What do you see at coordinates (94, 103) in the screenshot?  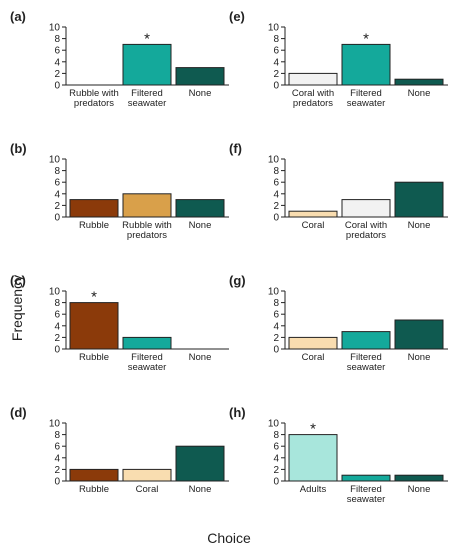 I see `x-tick-label-a-1: predators` at bounding box center [94, 103].